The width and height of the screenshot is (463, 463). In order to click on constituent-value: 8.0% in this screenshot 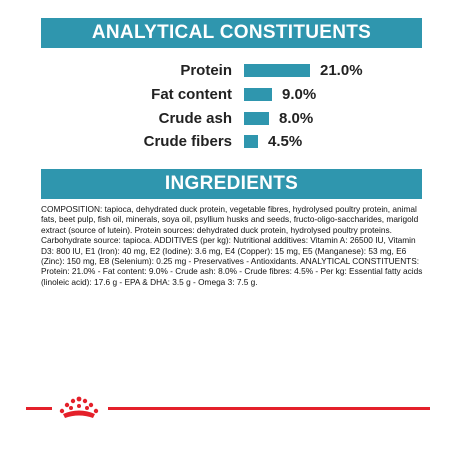, I will do `click(296, 118)`.